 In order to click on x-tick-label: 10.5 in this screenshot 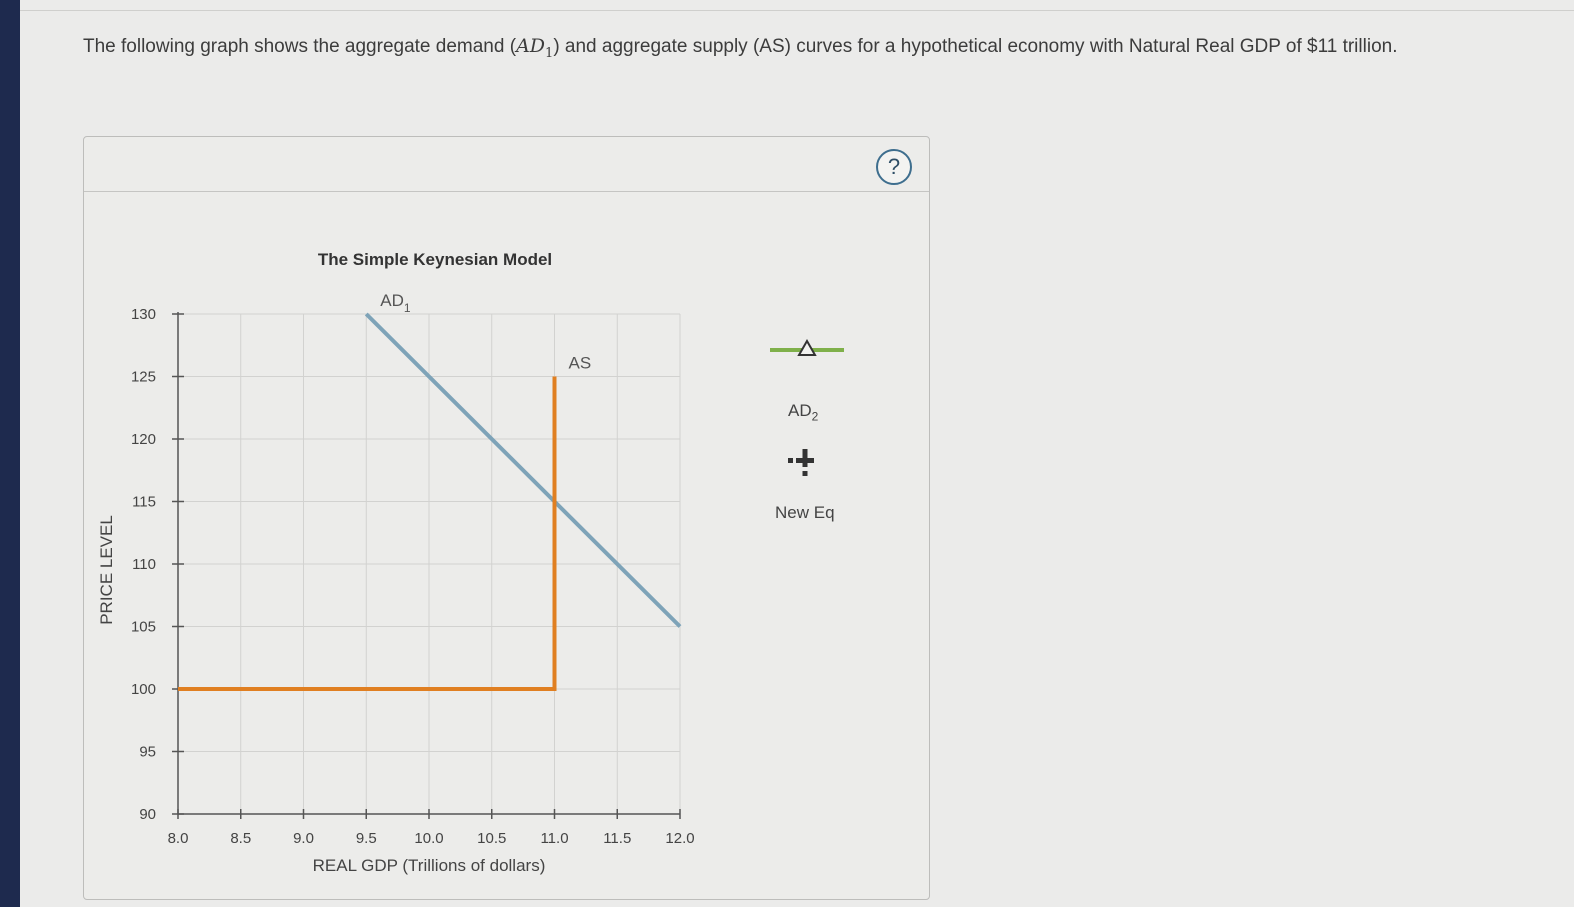, I will do `click(491, 838)`.